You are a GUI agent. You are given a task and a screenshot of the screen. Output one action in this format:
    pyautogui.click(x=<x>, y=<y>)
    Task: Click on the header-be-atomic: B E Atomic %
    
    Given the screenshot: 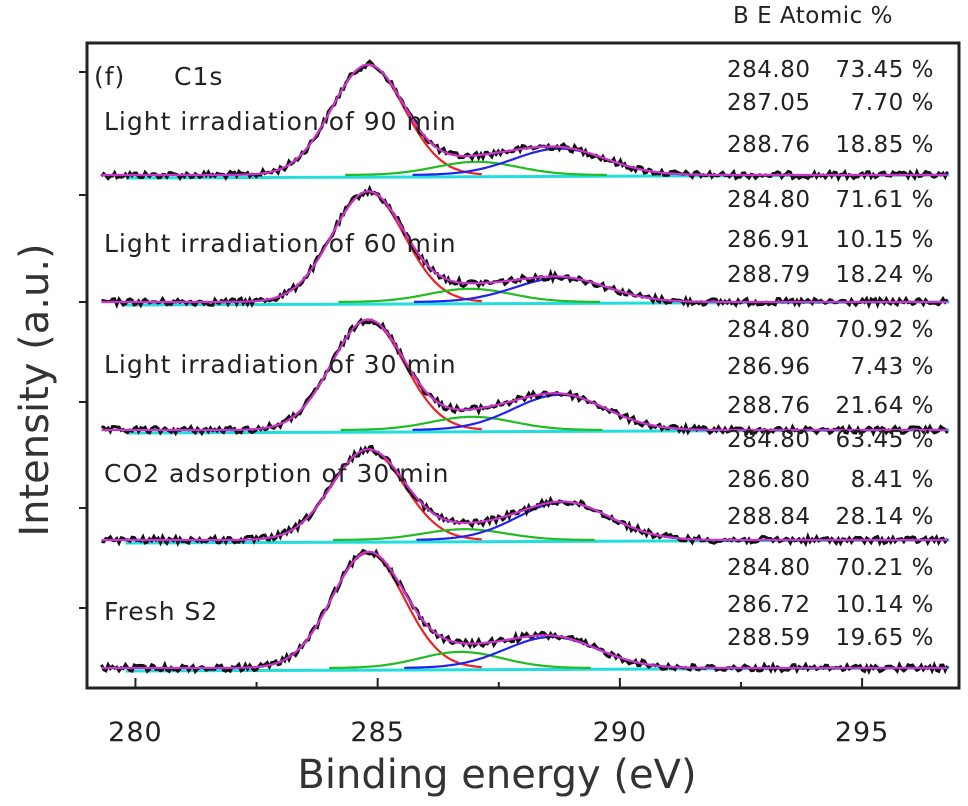 What is the action you would take?
    pyautogui.click(x=813, y=16)
    